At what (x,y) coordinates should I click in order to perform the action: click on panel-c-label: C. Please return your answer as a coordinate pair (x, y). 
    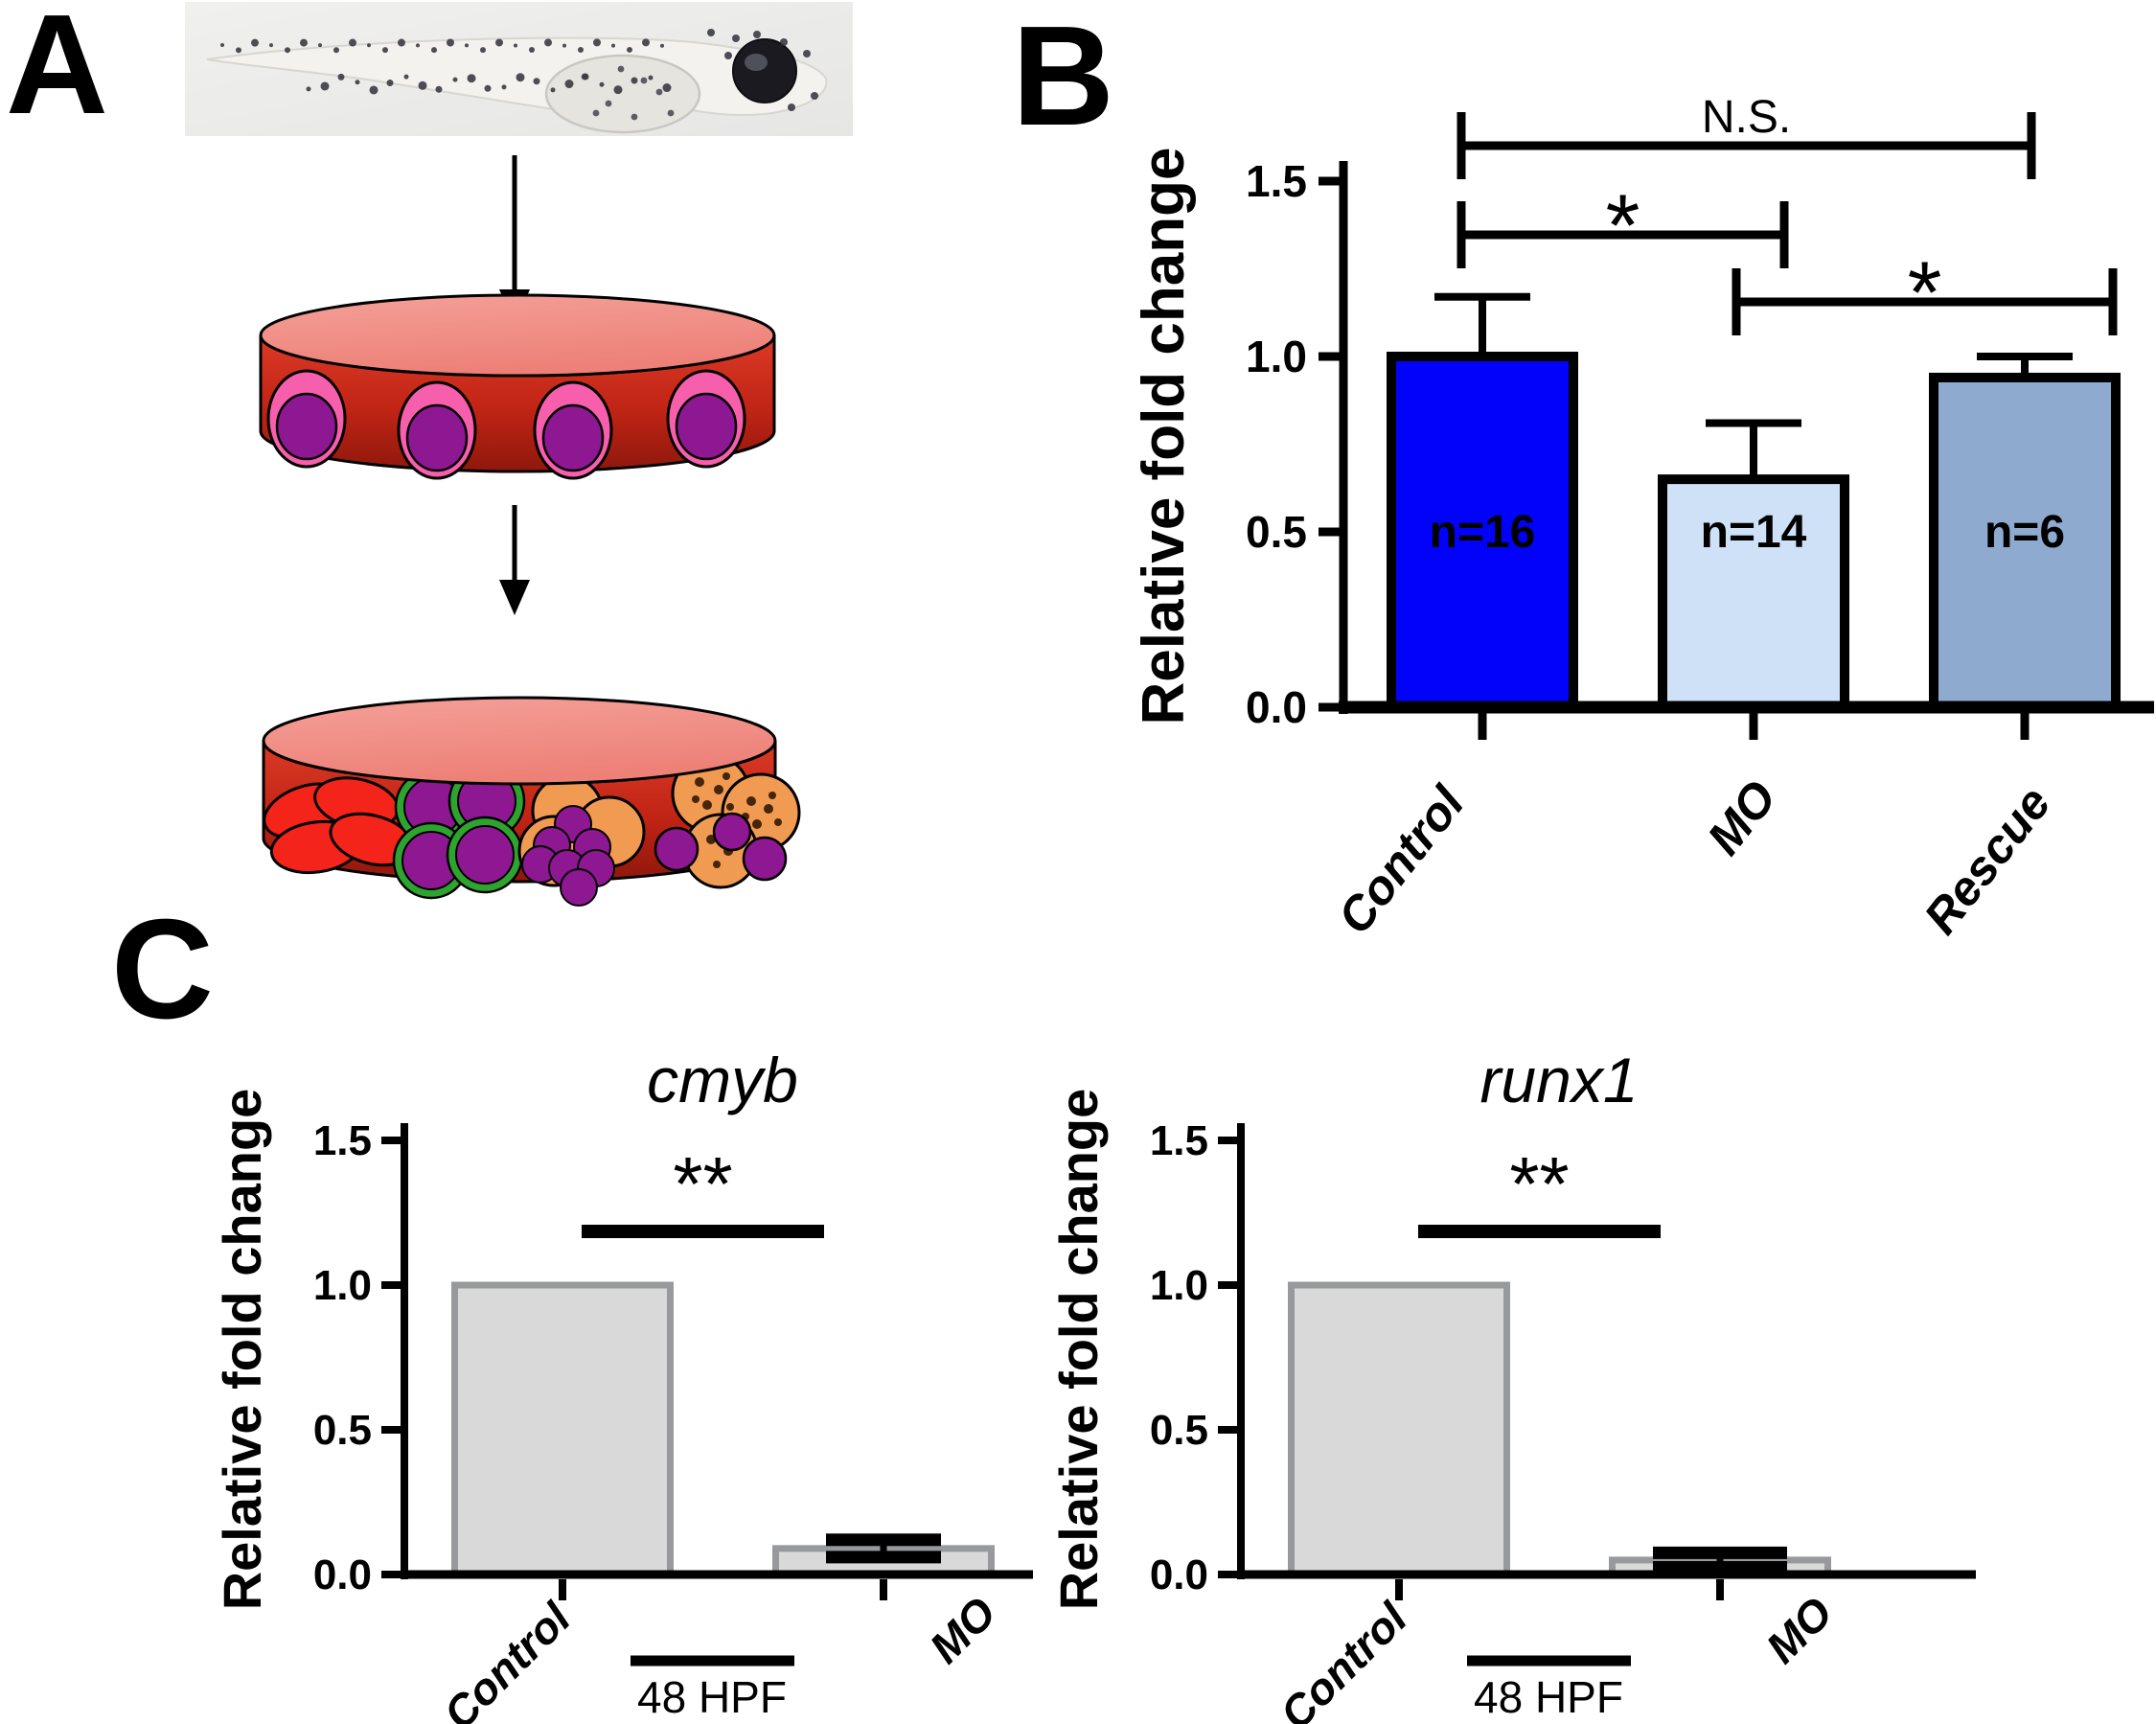
    Looking at the image, I should click on (162, 969).